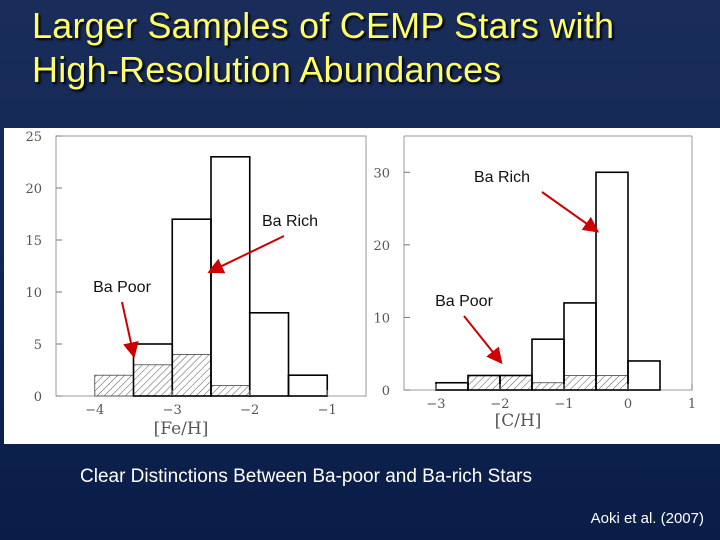  Describe the element at coordinates (33, 137) in the screenshot. I see `y-tick-label: 25` at that location.